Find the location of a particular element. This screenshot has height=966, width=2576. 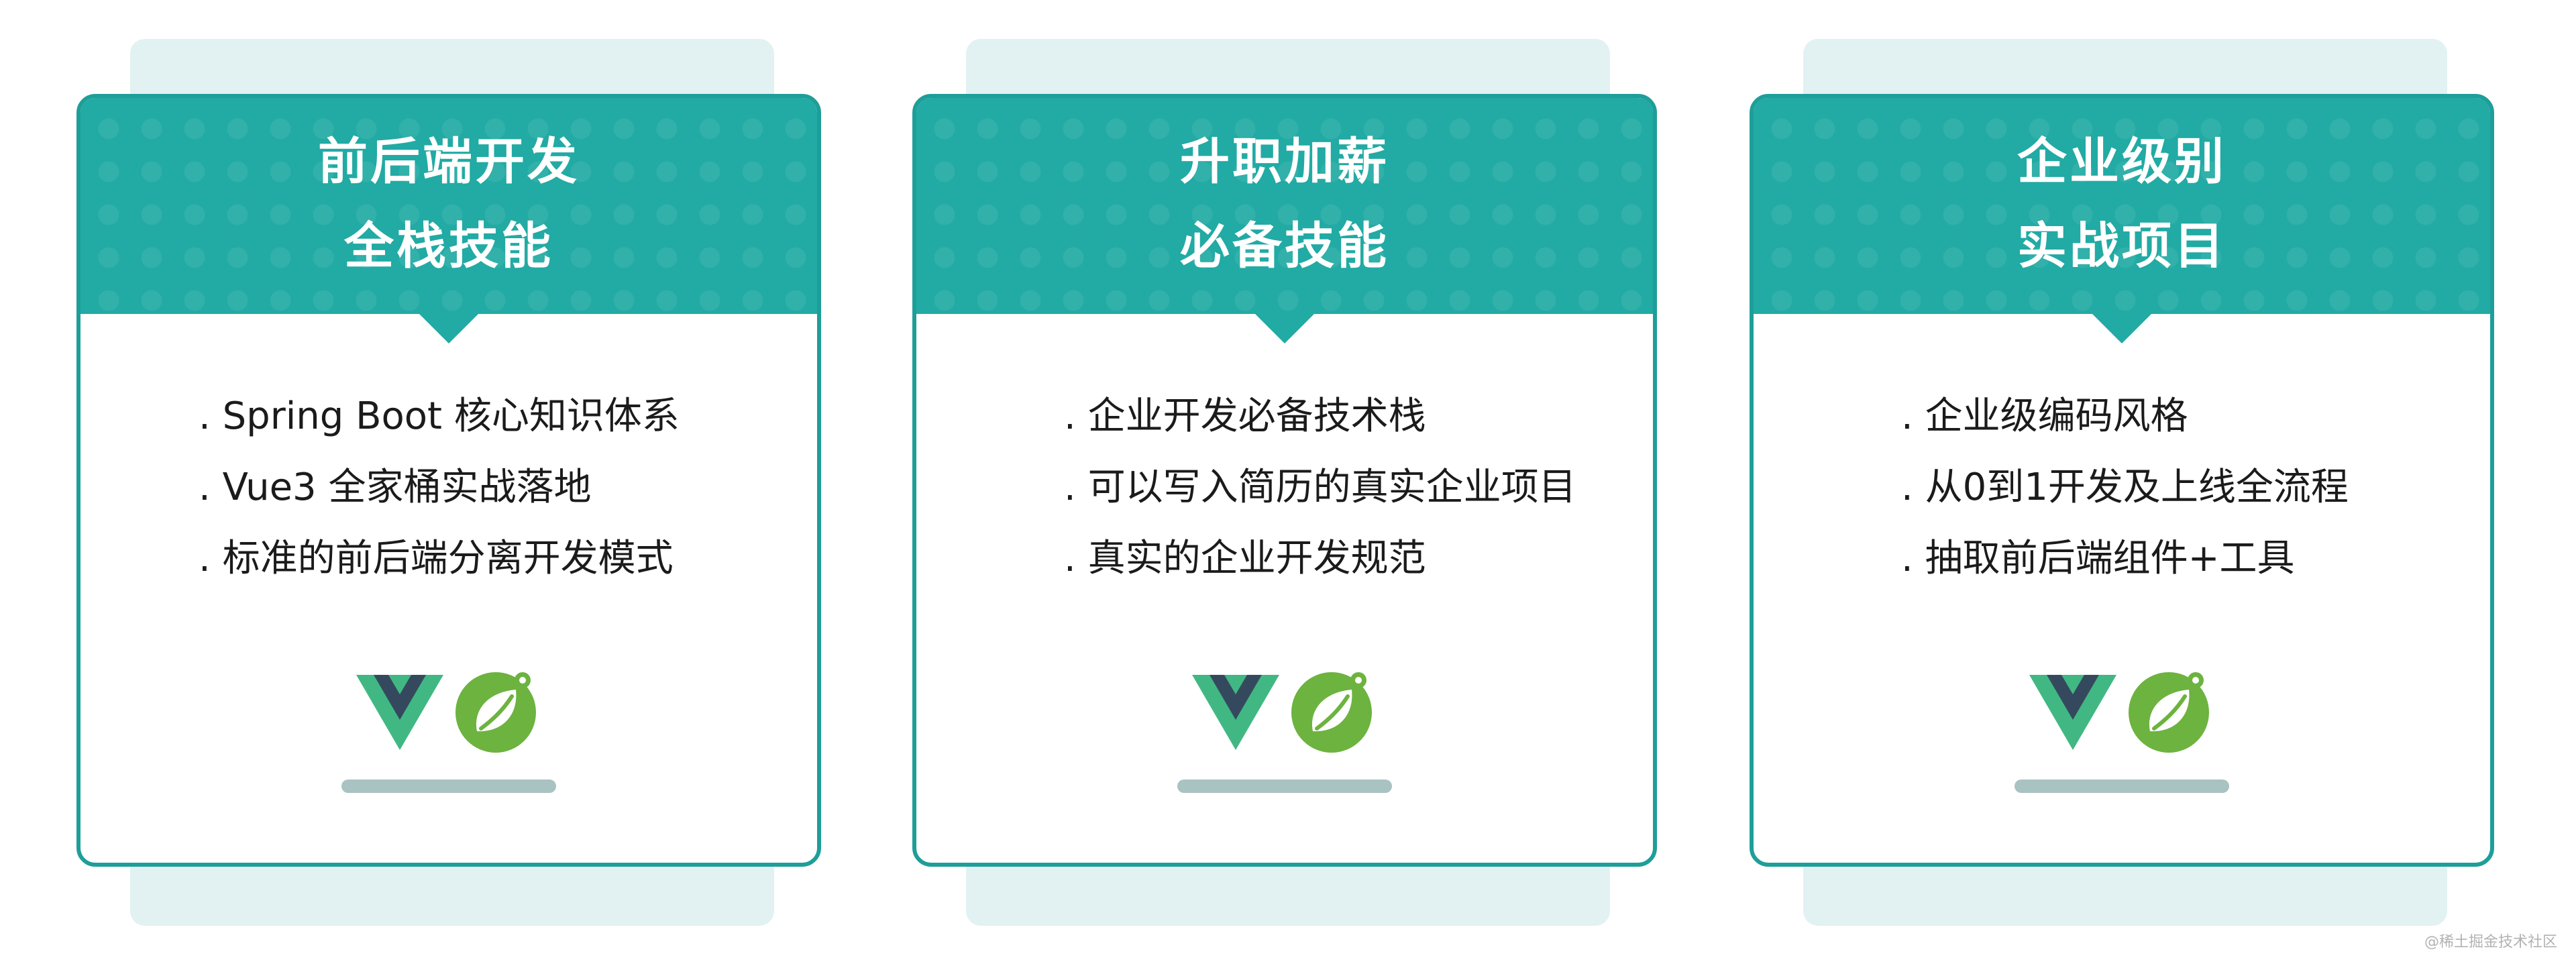

feature-item: . 抽取前后端组件+工具 is located at coordinates (2098, 558).